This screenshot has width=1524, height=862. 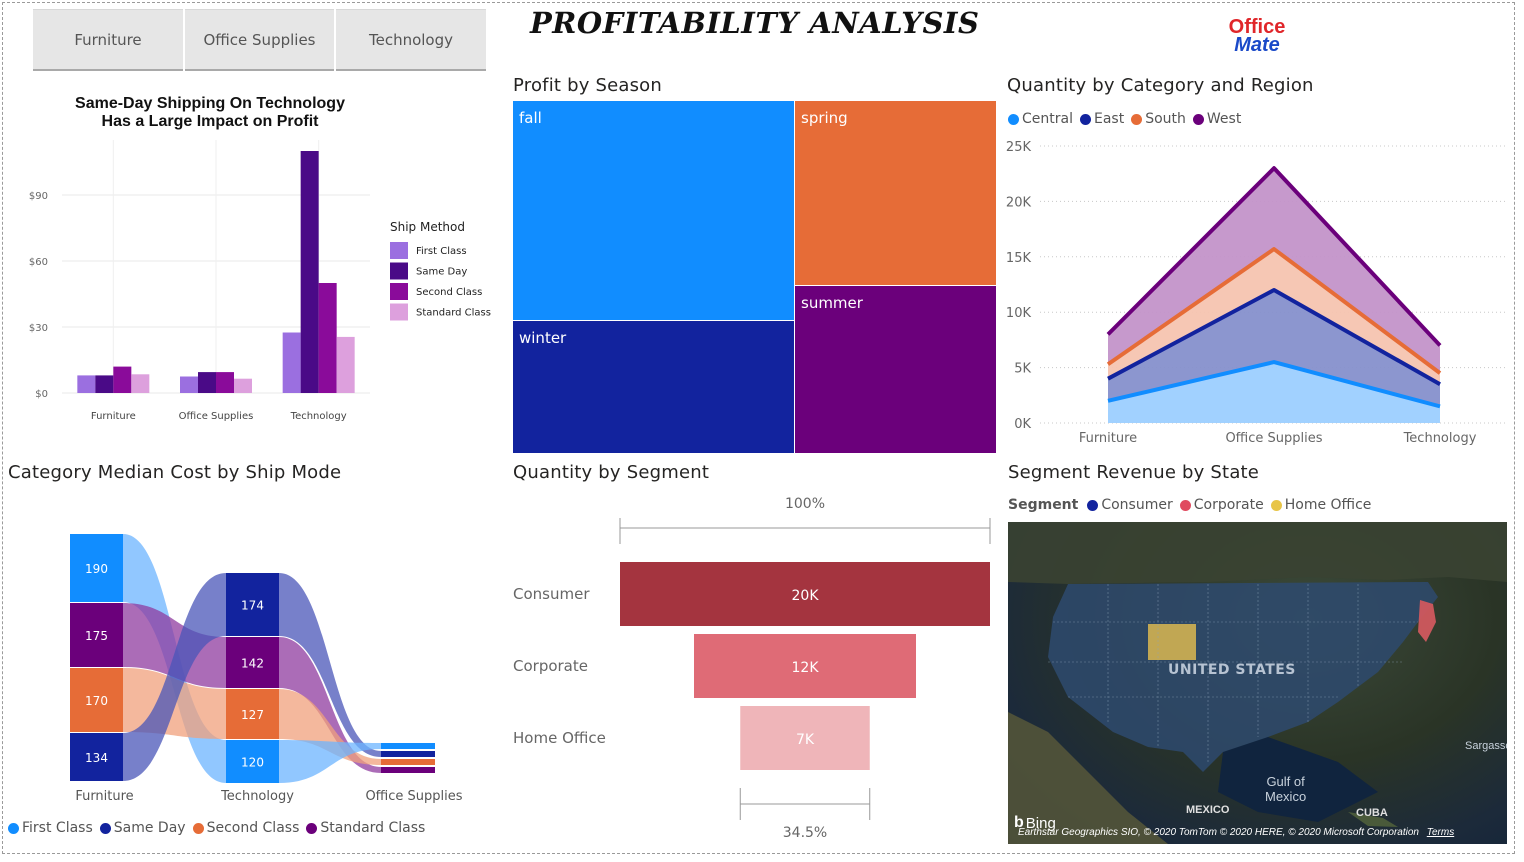 I want to click on bar-standard-class, so click(x=345, y=364).